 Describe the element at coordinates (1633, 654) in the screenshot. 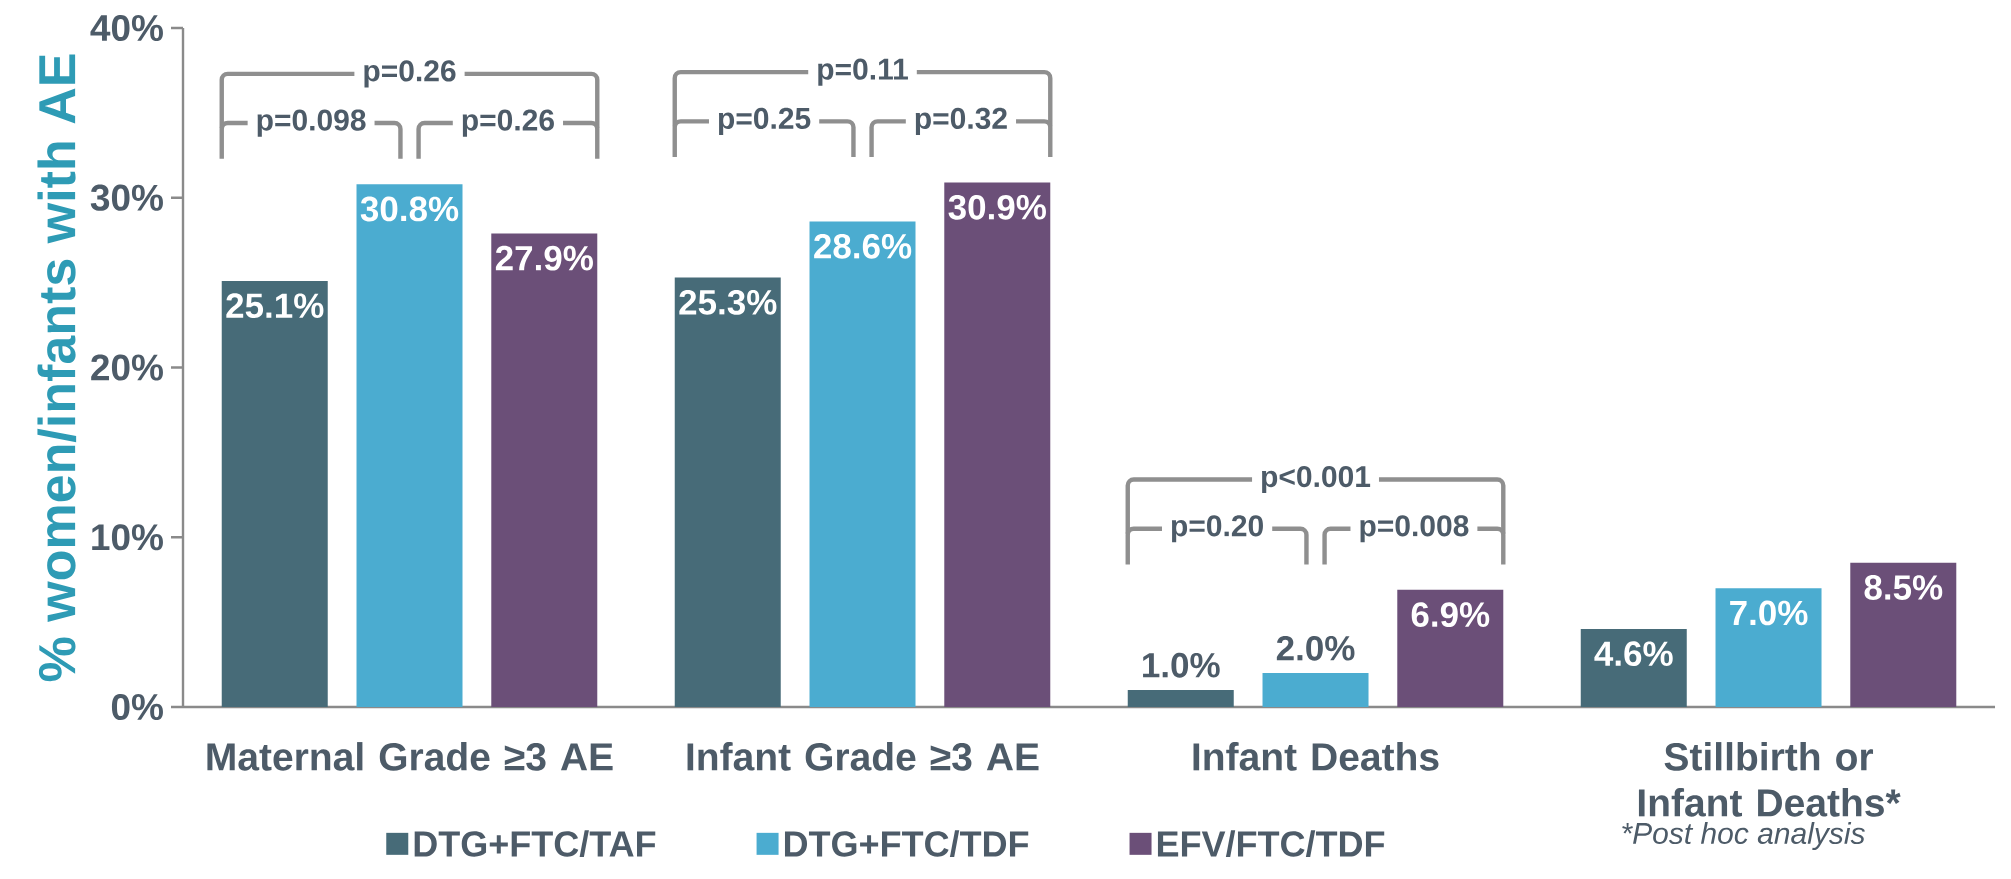

I see `data-label: 4.6%` at that location.